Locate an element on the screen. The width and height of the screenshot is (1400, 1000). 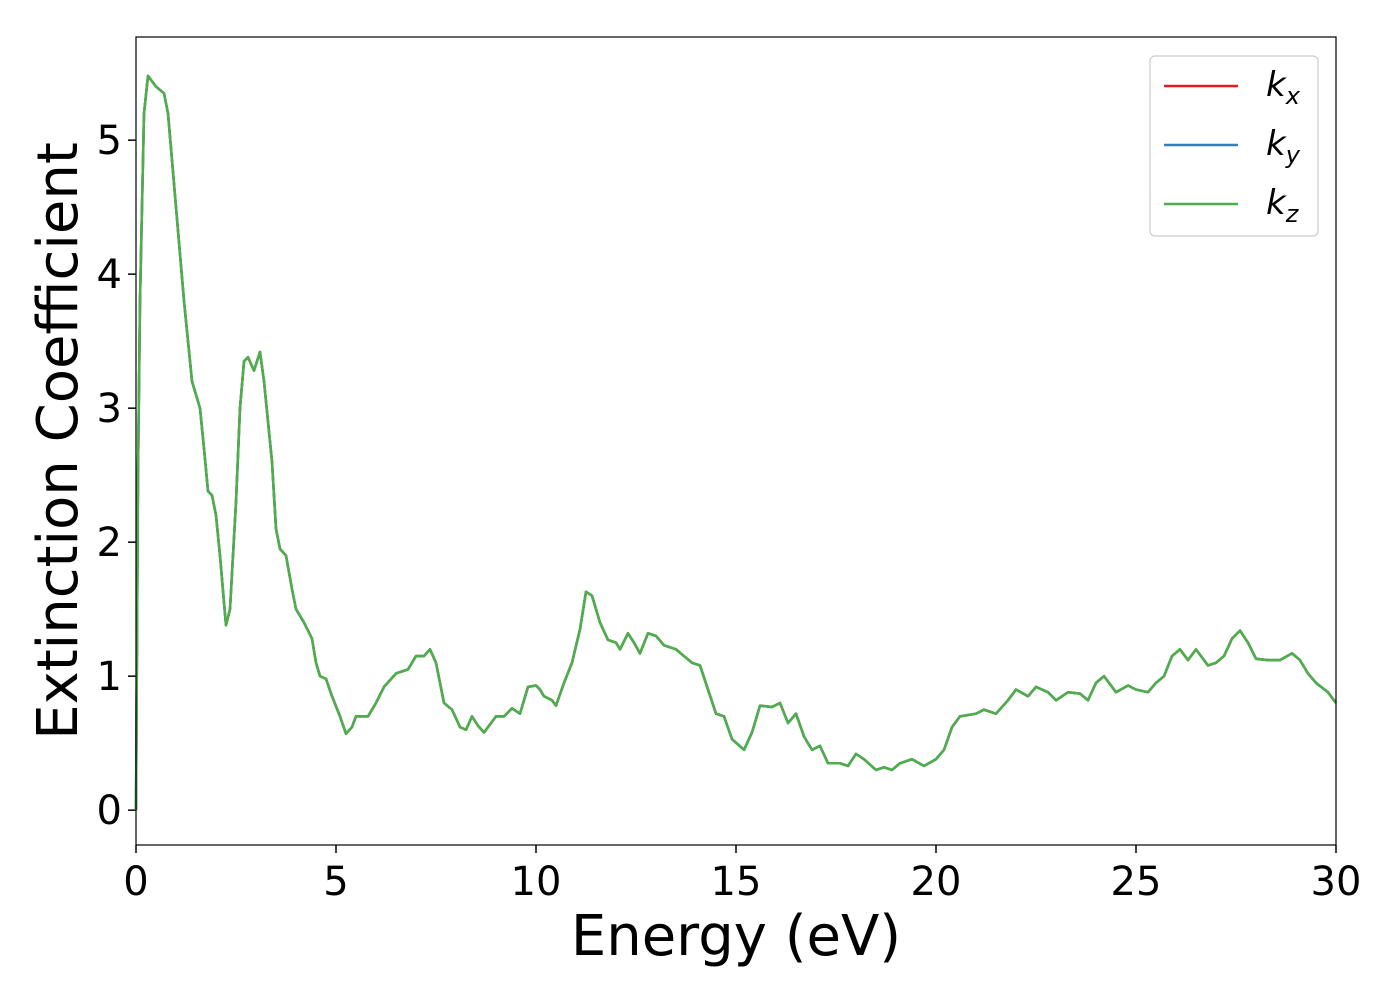
y-tick-label: 0 is located at coordinates (109, 811).